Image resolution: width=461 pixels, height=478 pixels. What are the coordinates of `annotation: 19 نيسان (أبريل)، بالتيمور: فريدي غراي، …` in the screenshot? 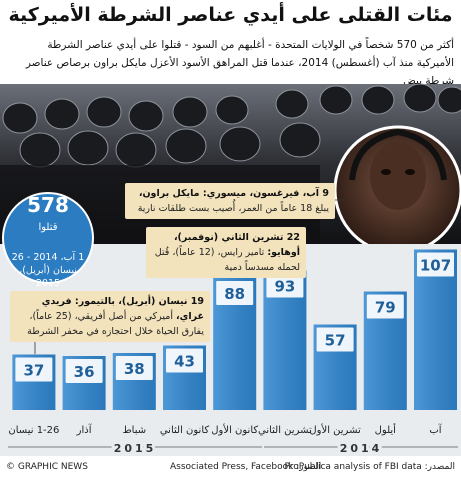 It's located at (110, 316).